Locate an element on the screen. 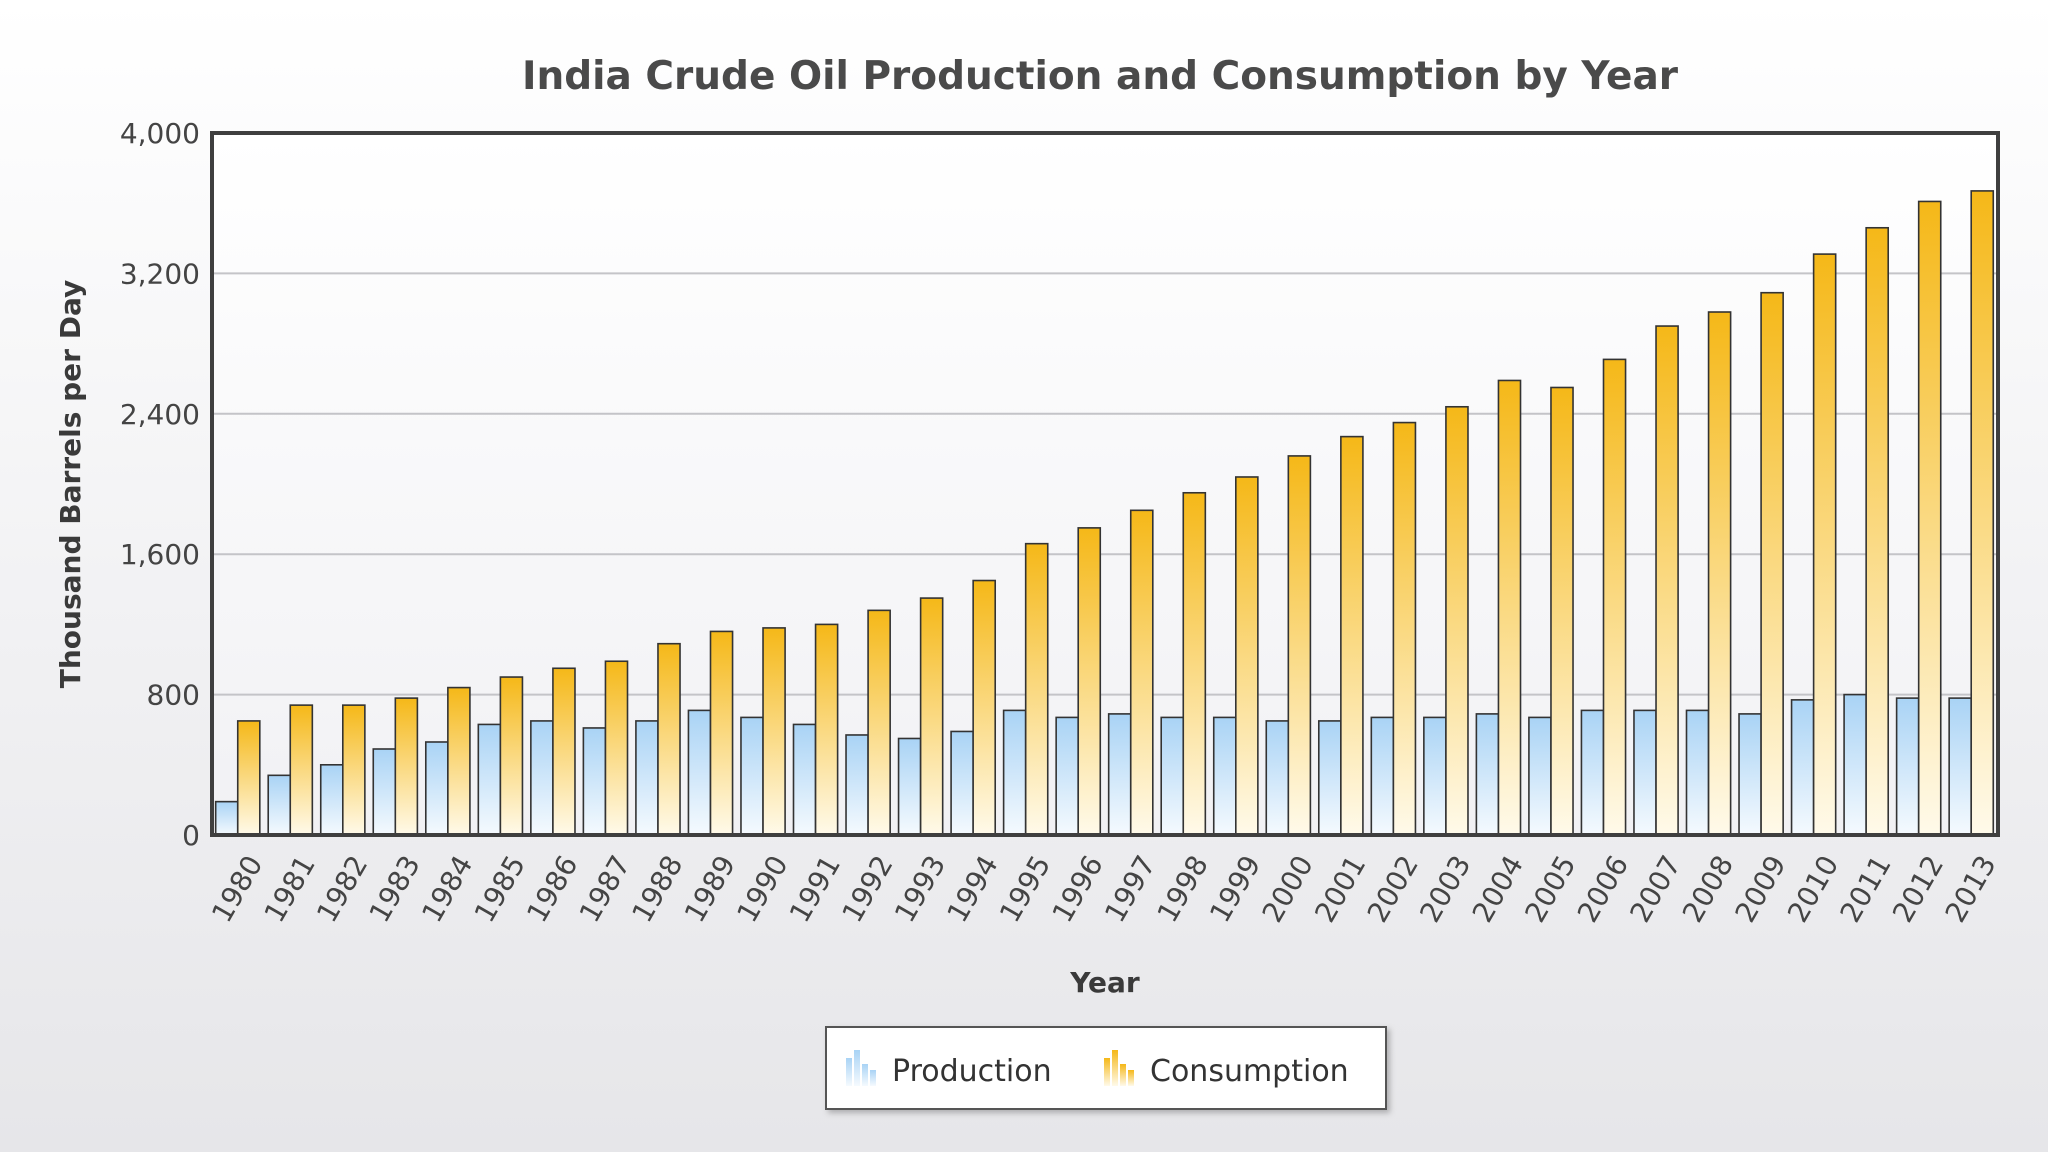  bar-production-1980 is located at coordinates (226, 818).